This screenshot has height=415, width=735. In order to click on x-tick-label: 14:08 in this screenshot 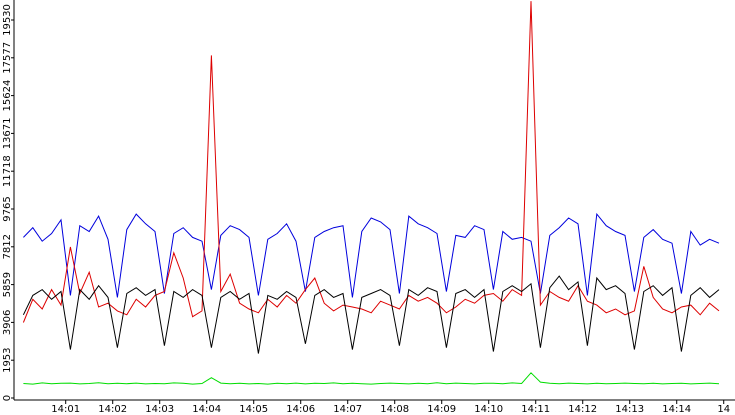, I will do `click(394, 409)`.